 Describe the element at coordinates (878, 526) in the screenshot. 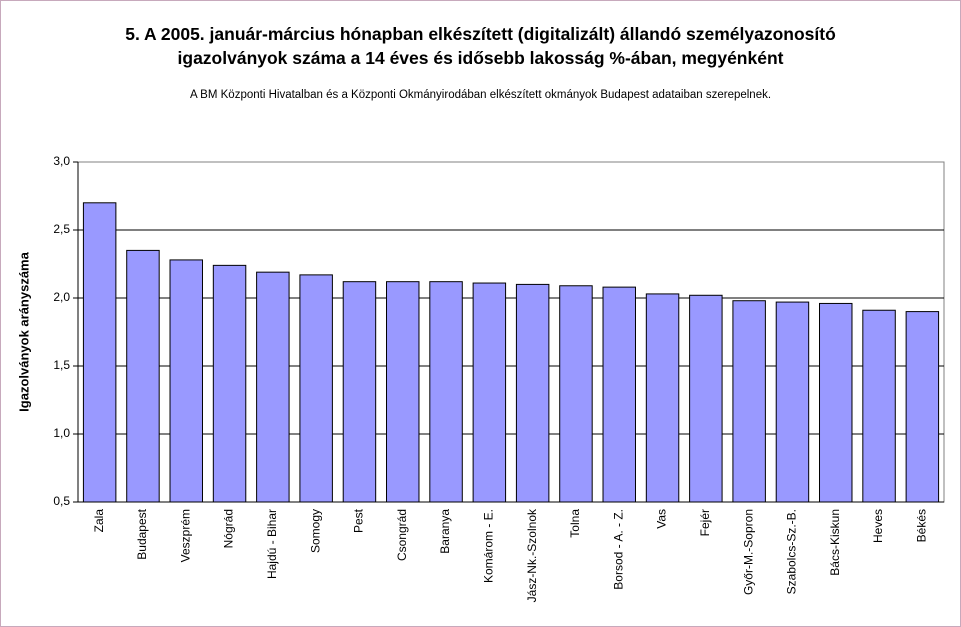

I see `x-tick-label: Heves` at that location.